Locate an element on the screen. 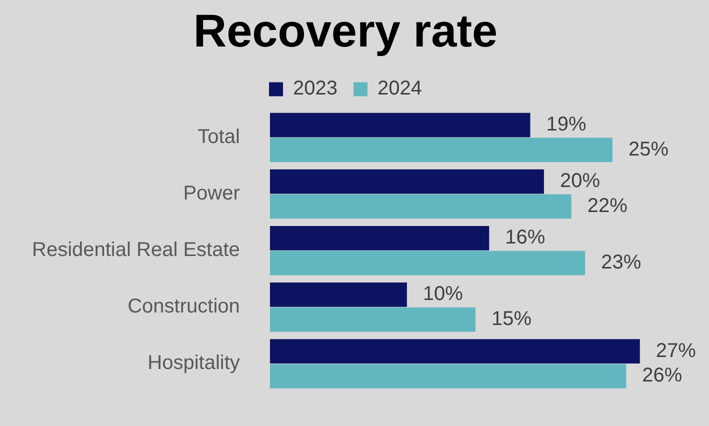  data-label: 25% is located at coordinates (648, 149).